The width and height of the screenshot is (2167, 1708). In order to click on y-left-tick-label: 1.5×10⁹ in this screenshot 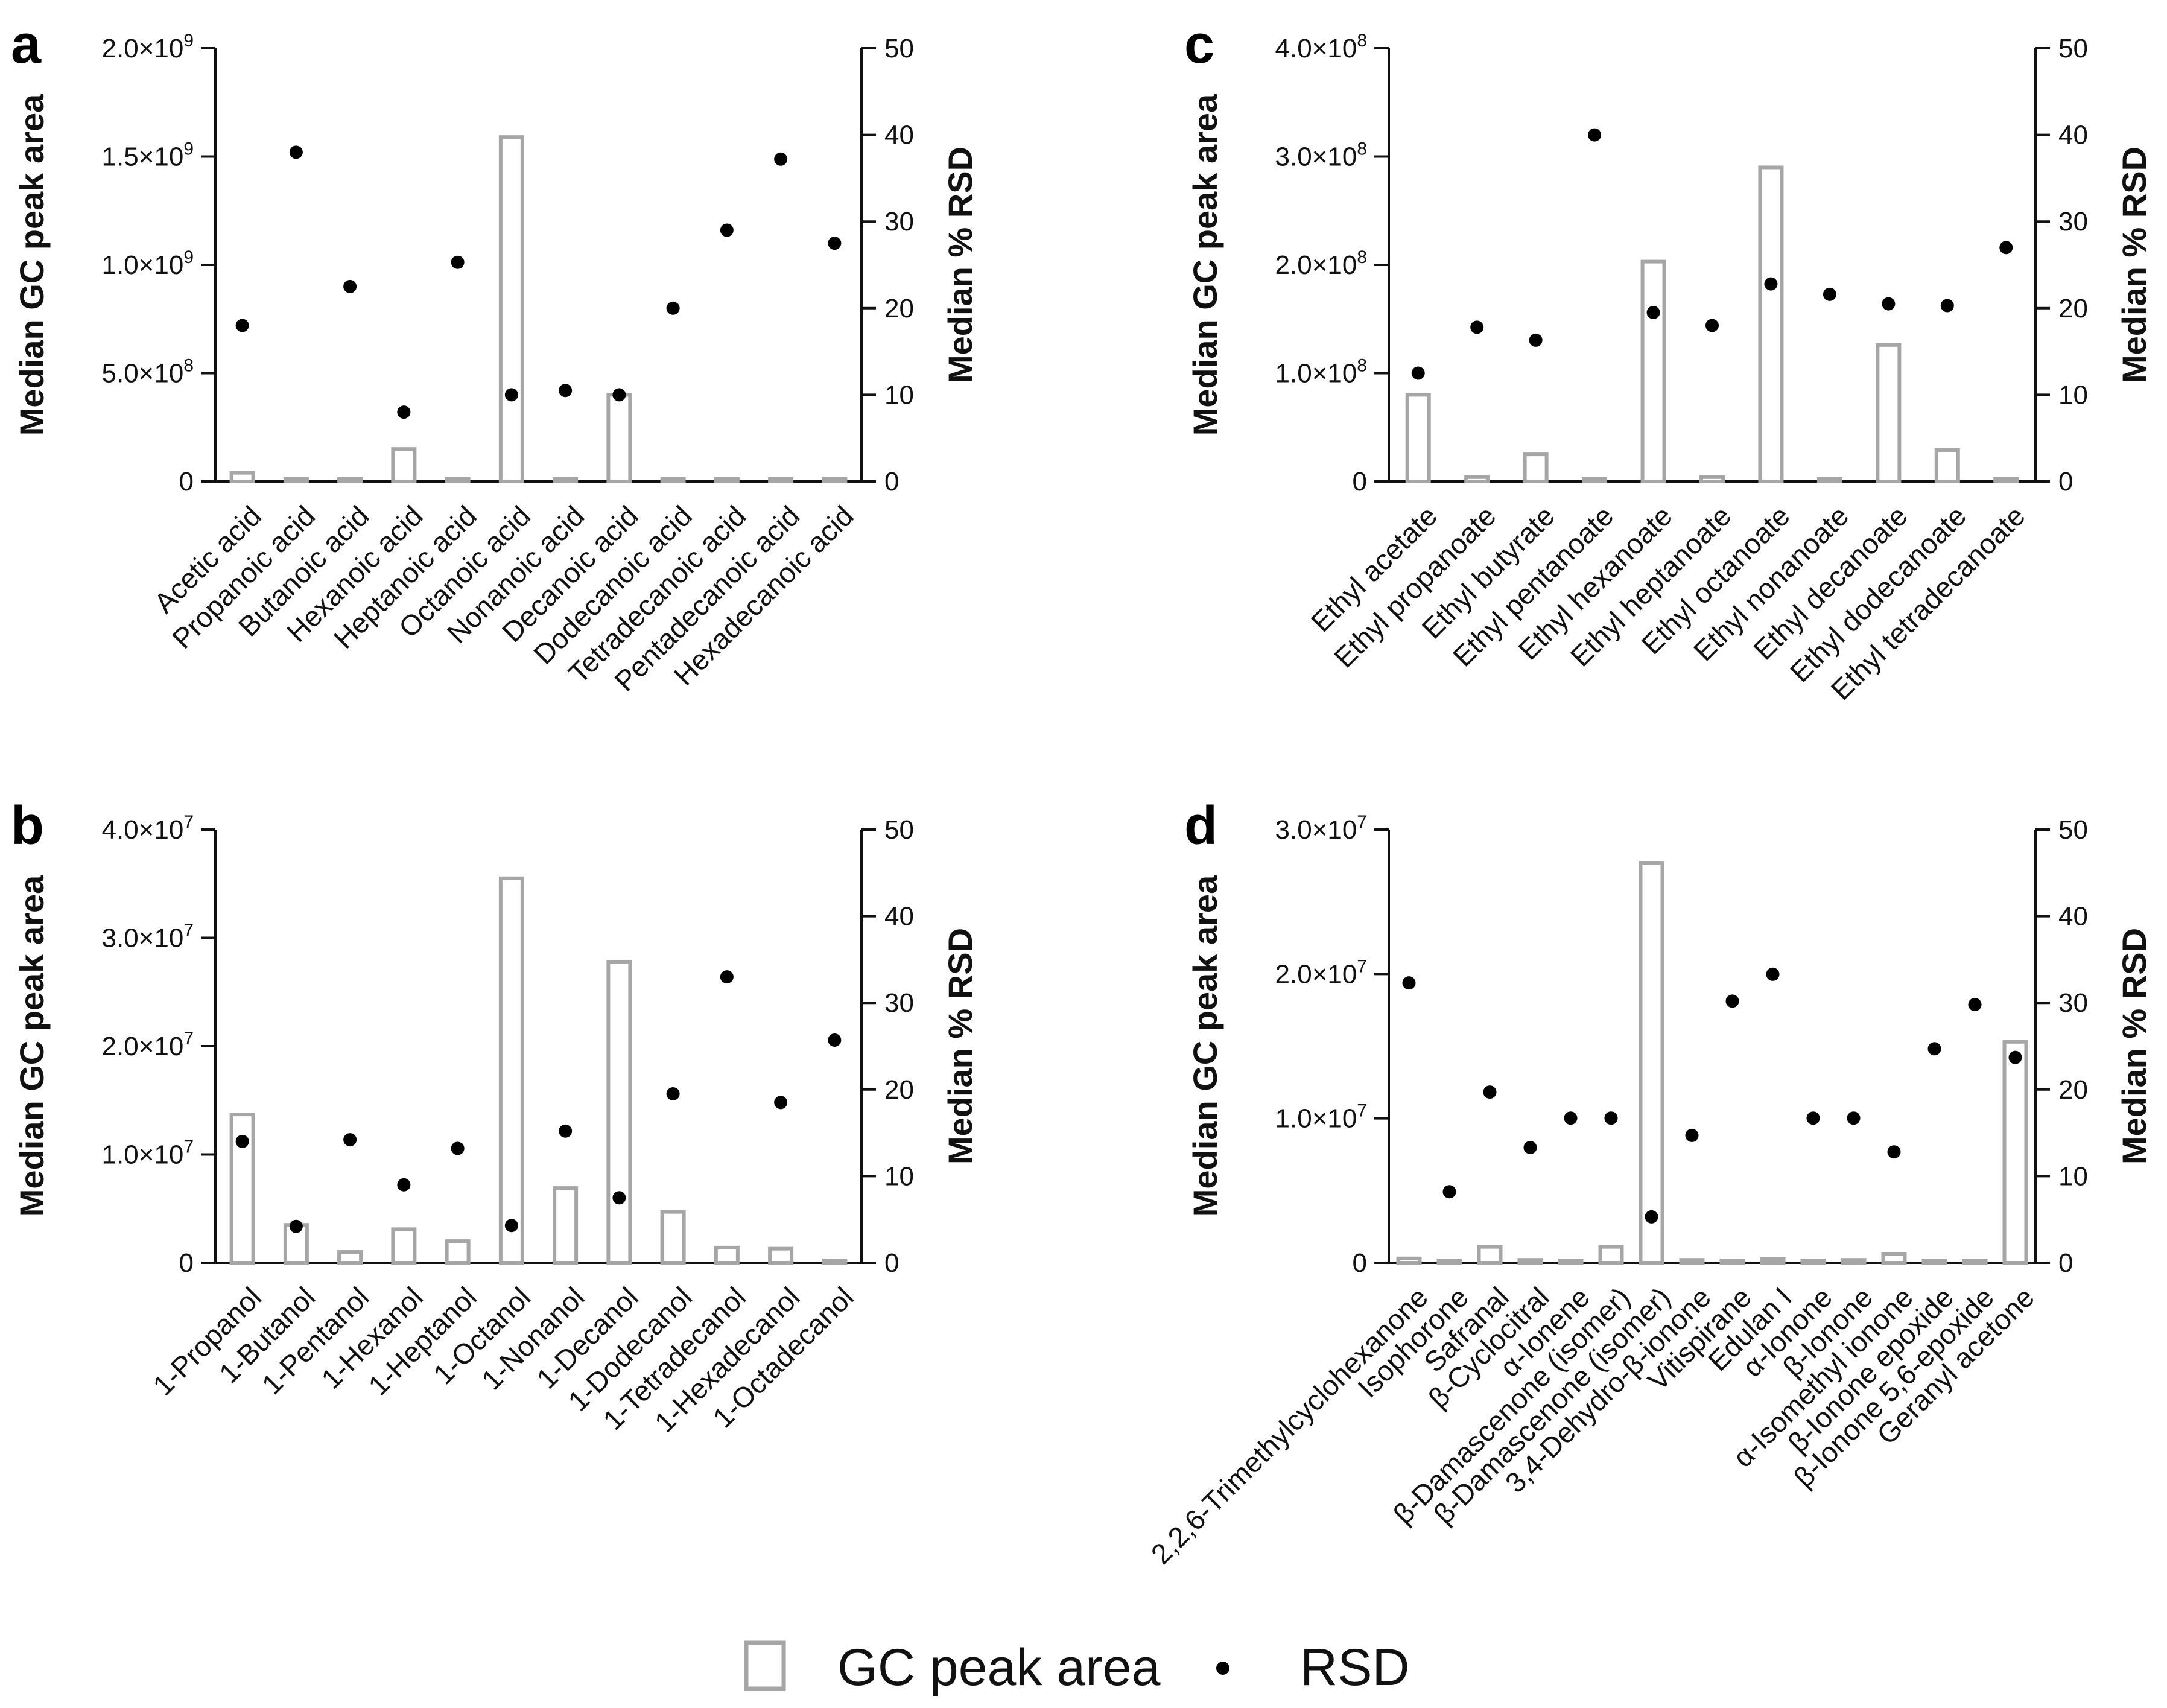, I will do `click(148, 155)`.